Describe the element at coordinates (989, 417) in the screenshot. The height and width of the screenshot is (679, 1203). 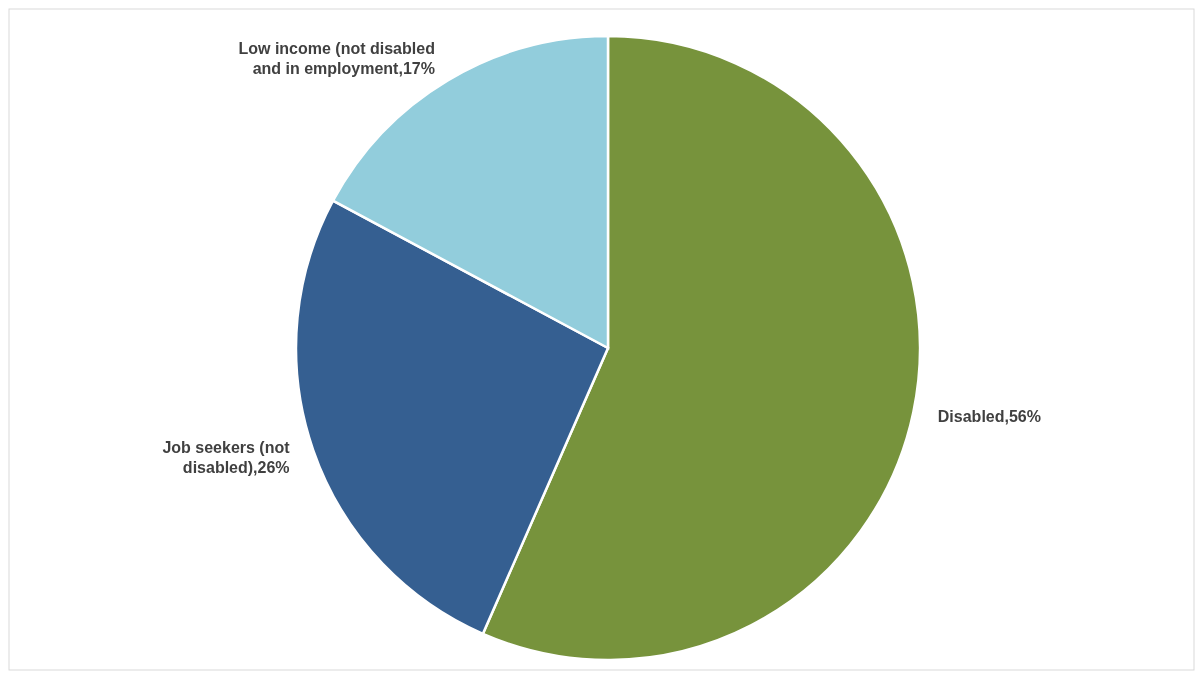
I see `slice-label: Disabled,56%` at that location.